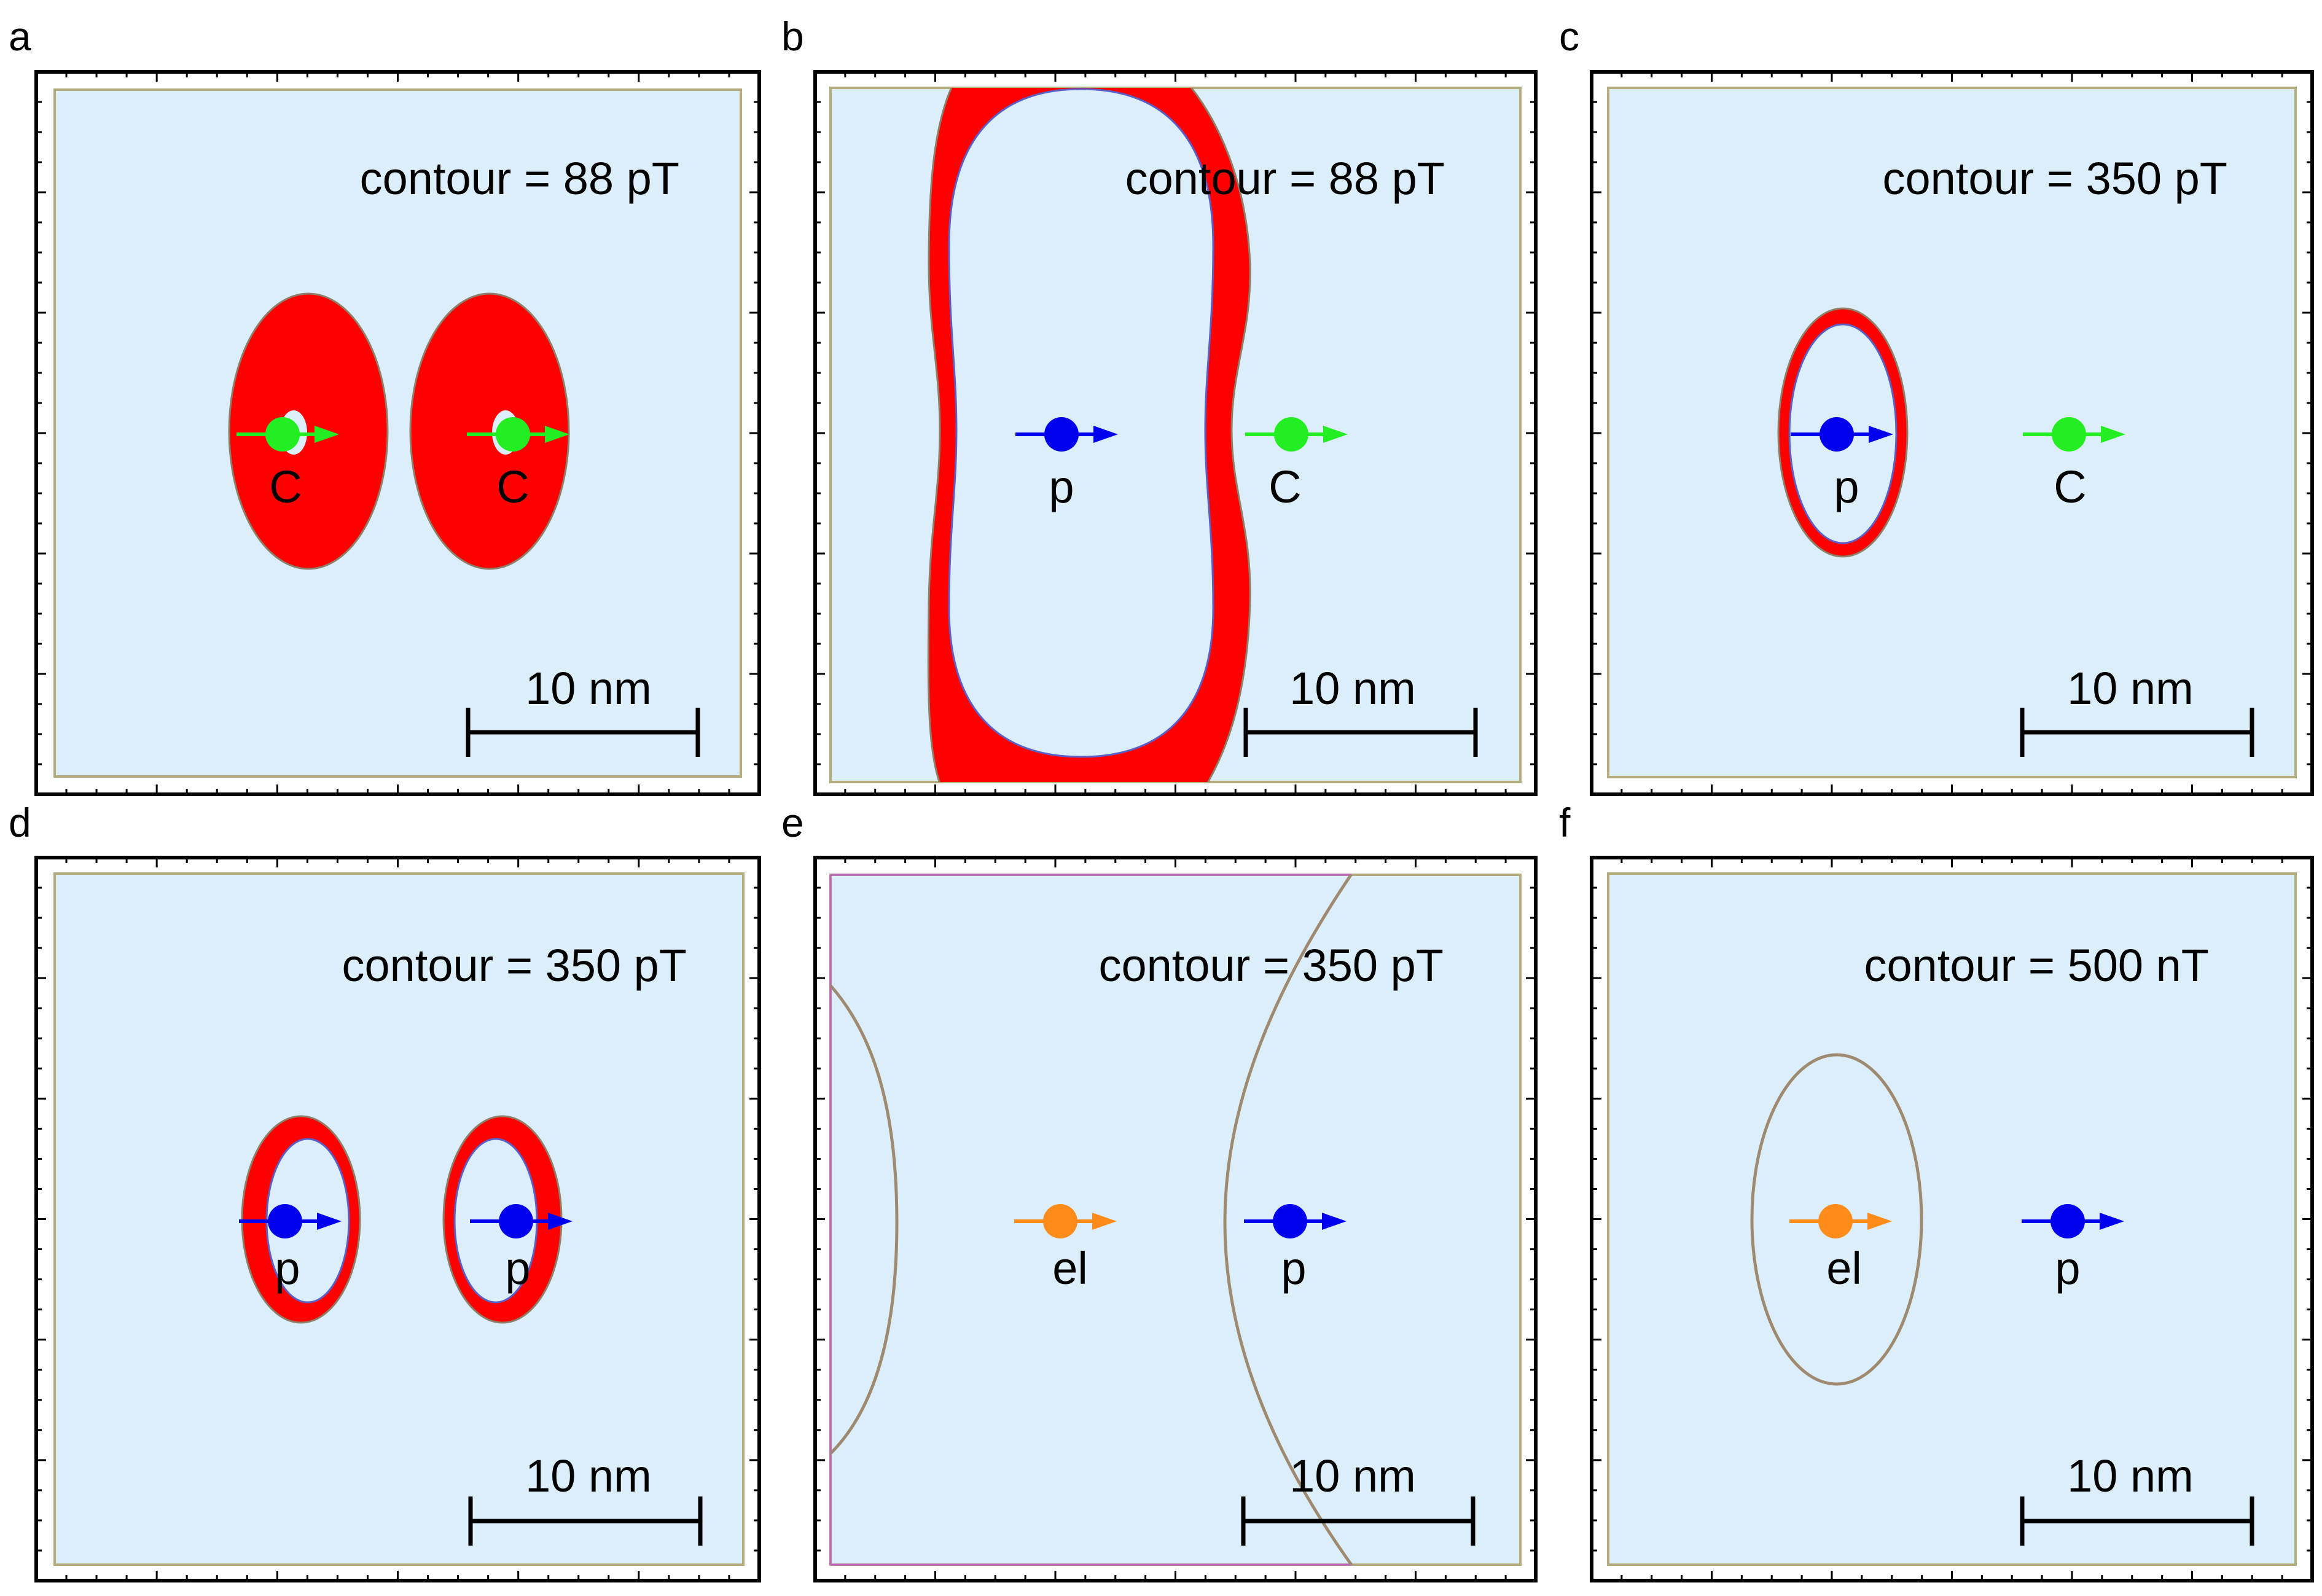 Image resolution: width=2322 pixels, height=1596 pixels. What do you see at coordinates (792, 823) in the screenshot?
I see `panel-label: e` at bounding box center [792, 823].